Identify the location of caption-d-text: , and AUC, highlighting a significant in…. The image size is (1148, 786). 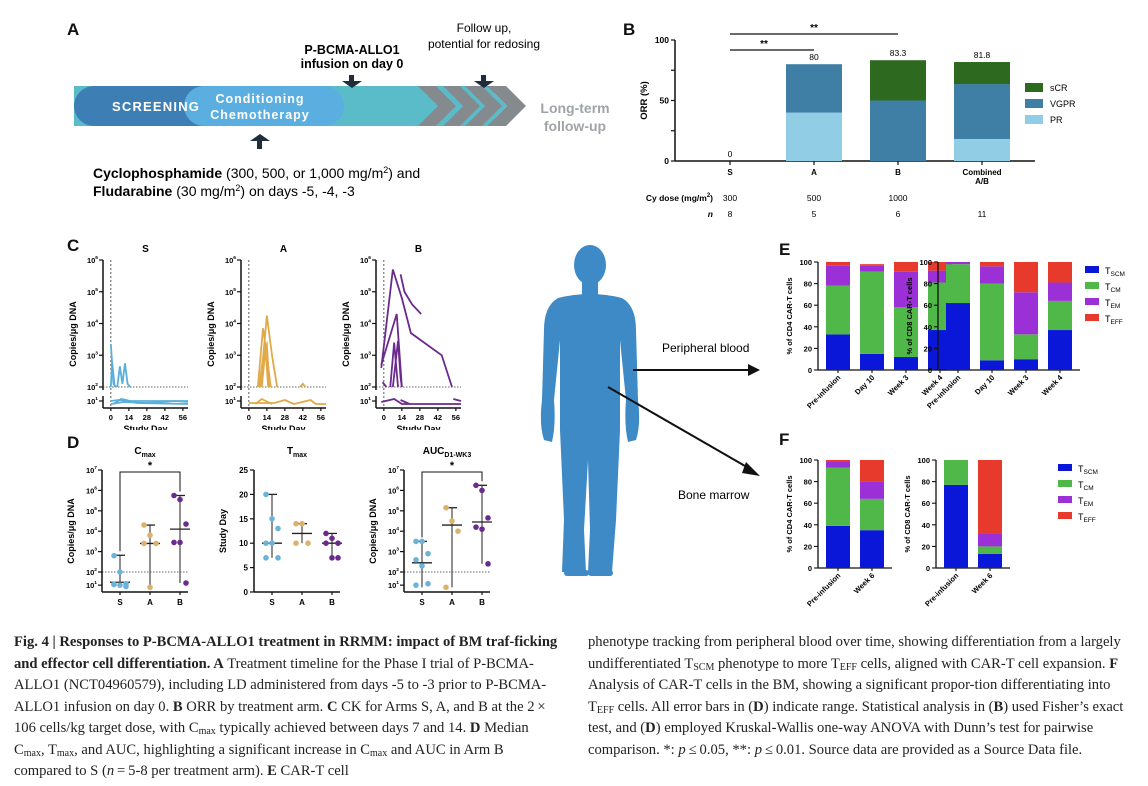
(222, 749).